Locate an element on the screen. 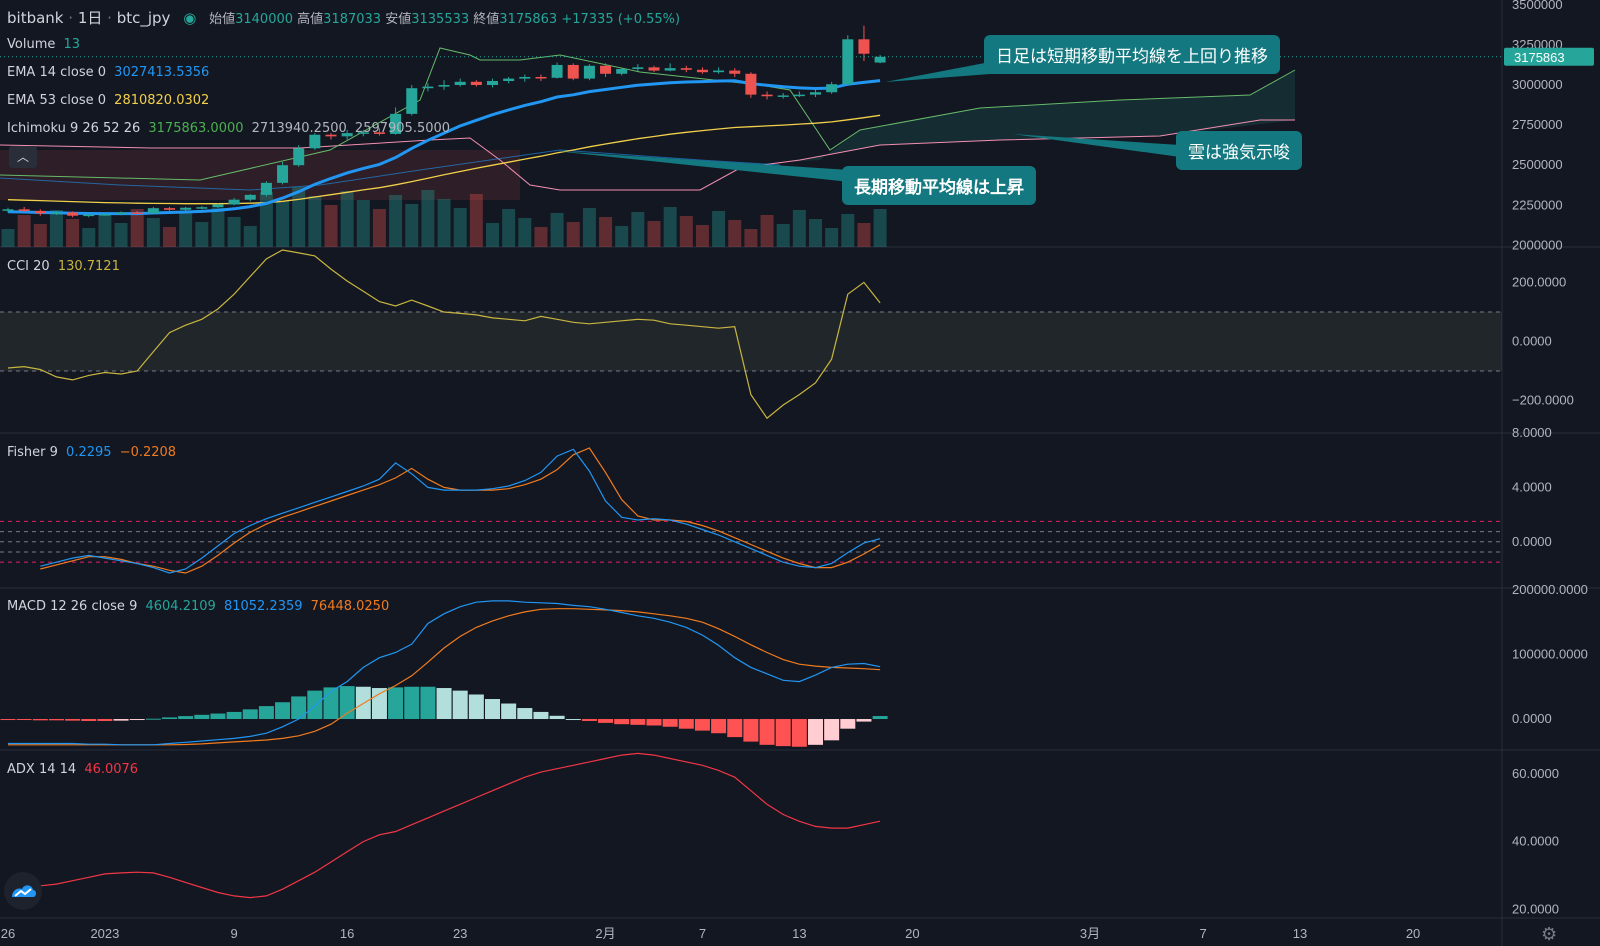 Image resolution: width=1600 pixels, height=946 pixels. fisher-axis-tick: 4.0000 is located at coordinates (1532, 486).